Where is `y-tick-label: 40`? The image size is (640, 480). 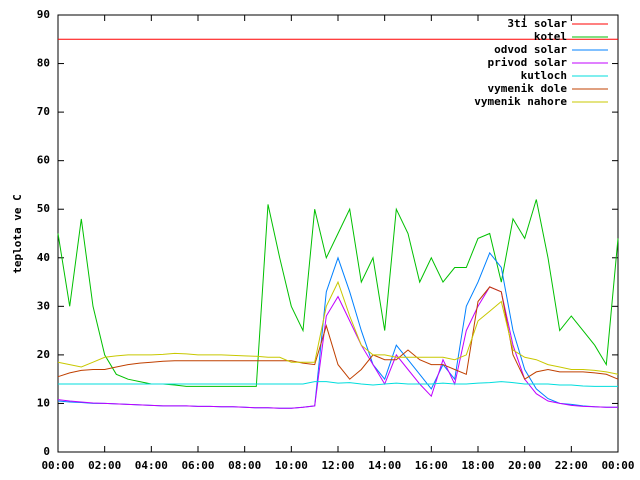
y-tick-label: 40 is located at coordinates (43, 257).